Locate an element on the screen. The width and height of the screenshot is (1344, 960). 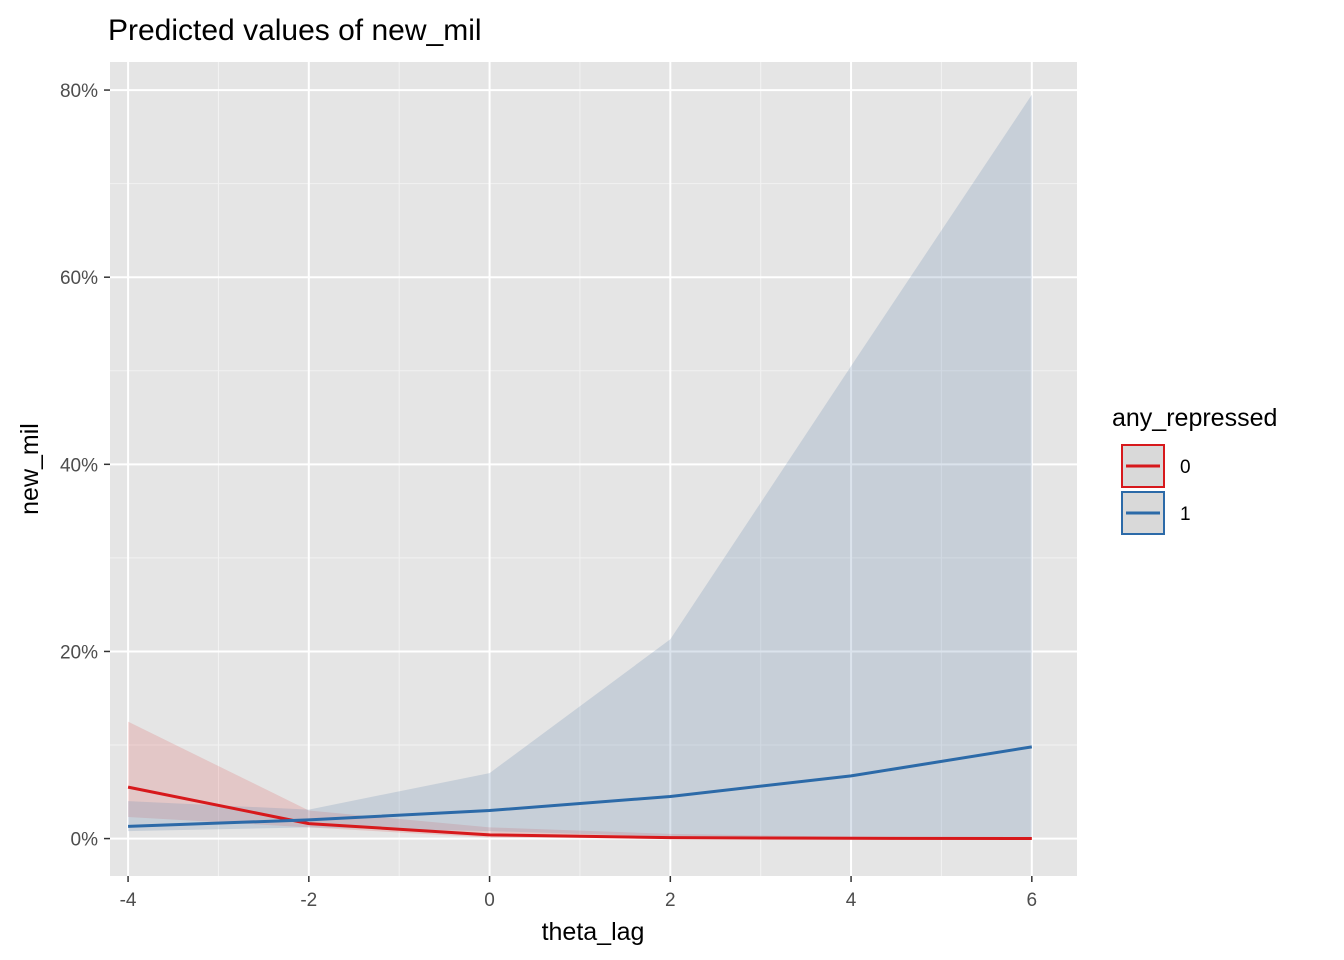
legend-title: any_repressed is located at coordinates (1194, 418).